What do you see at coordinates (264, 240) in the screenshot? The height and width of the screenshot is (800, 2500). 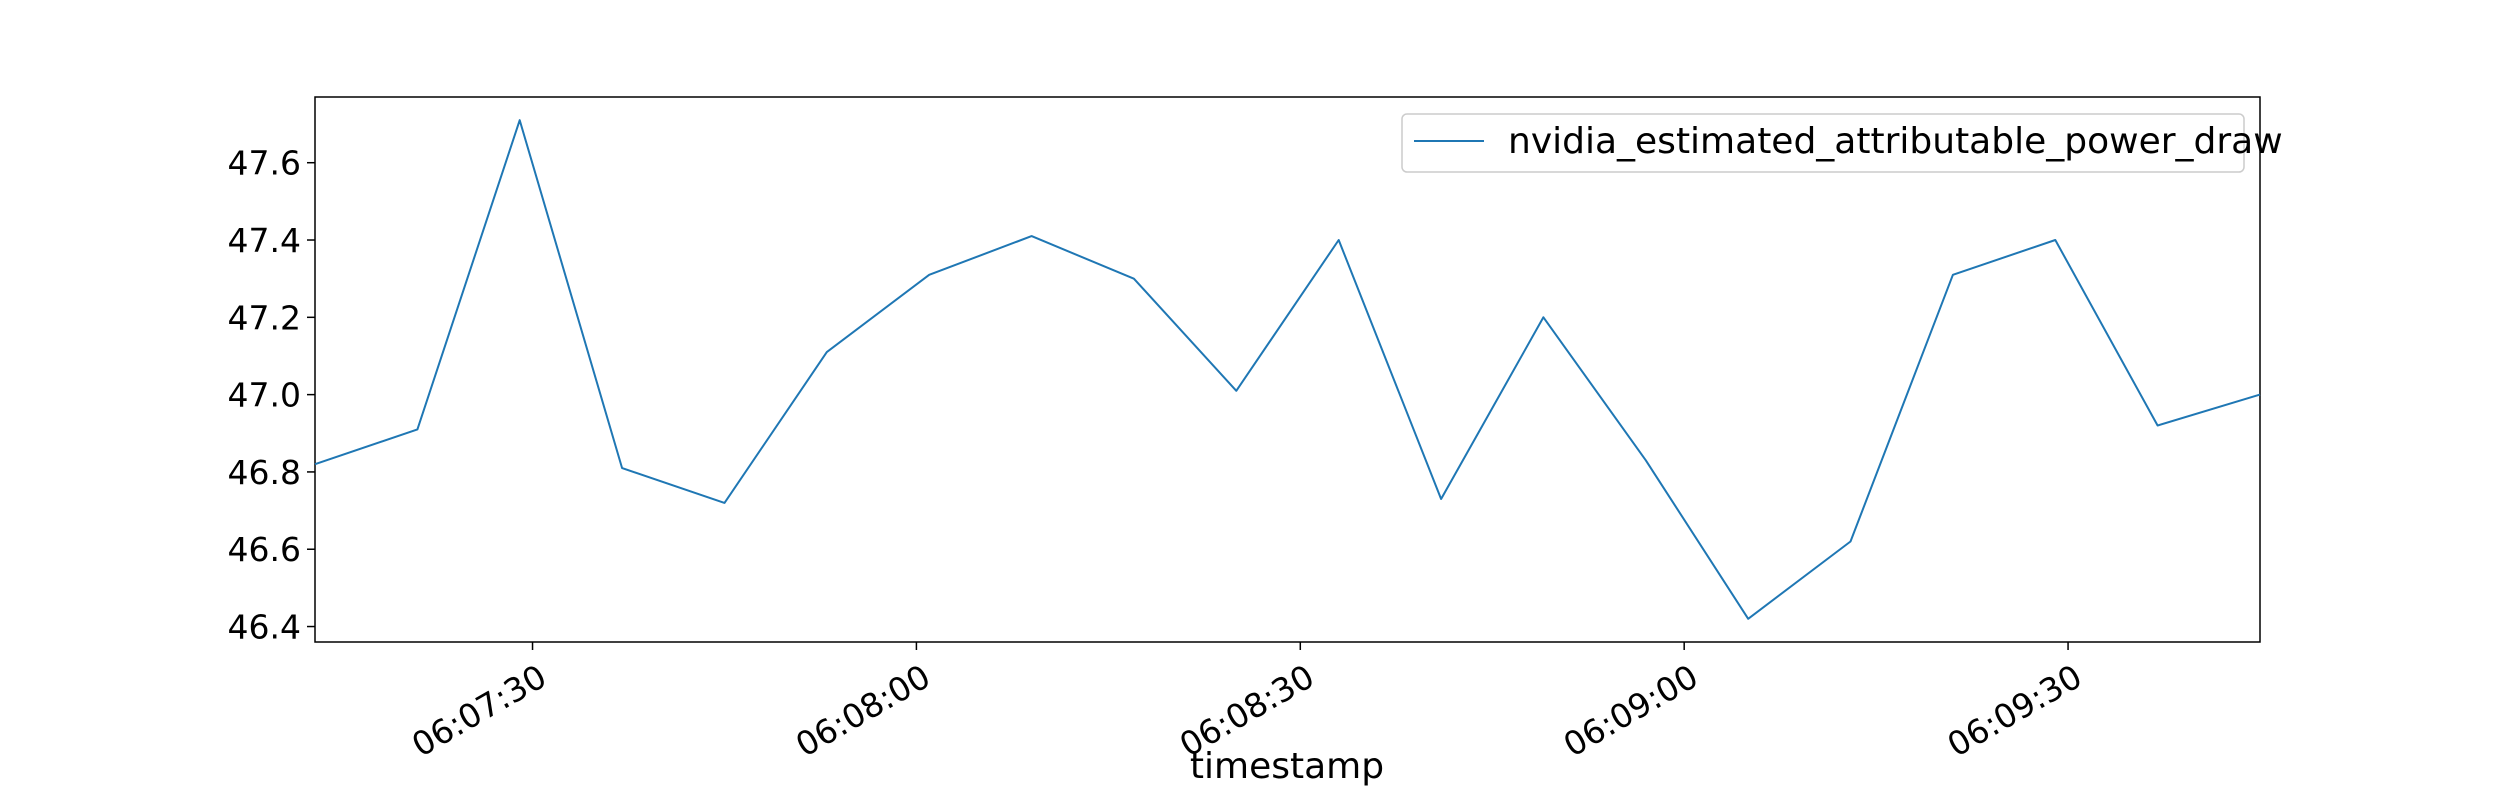 I see `y-tick-label: 47.4` at bounding box center [264, 240].